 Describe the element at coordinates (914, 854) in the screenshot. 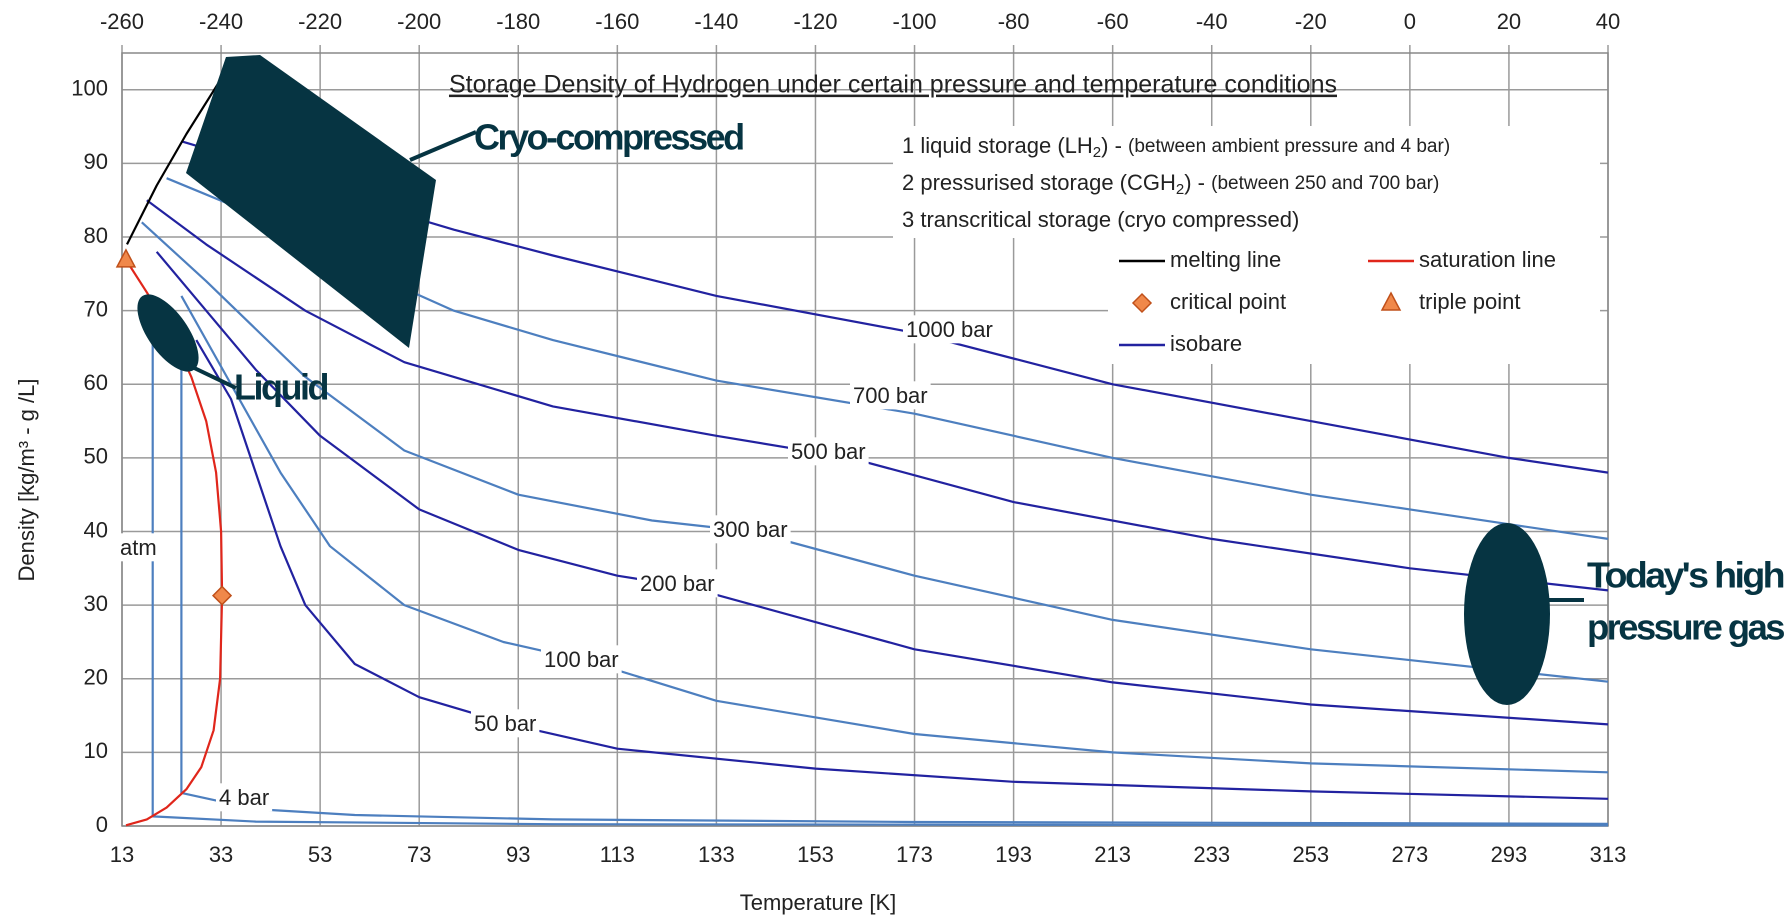

I see `x-tick-label: 173` at that location.